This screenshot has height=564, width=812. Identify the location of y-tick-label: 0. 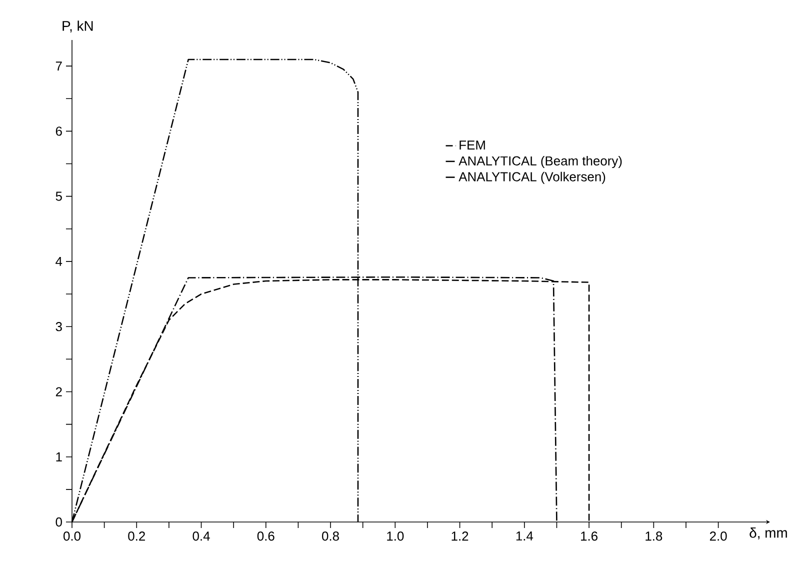
(59, 522).